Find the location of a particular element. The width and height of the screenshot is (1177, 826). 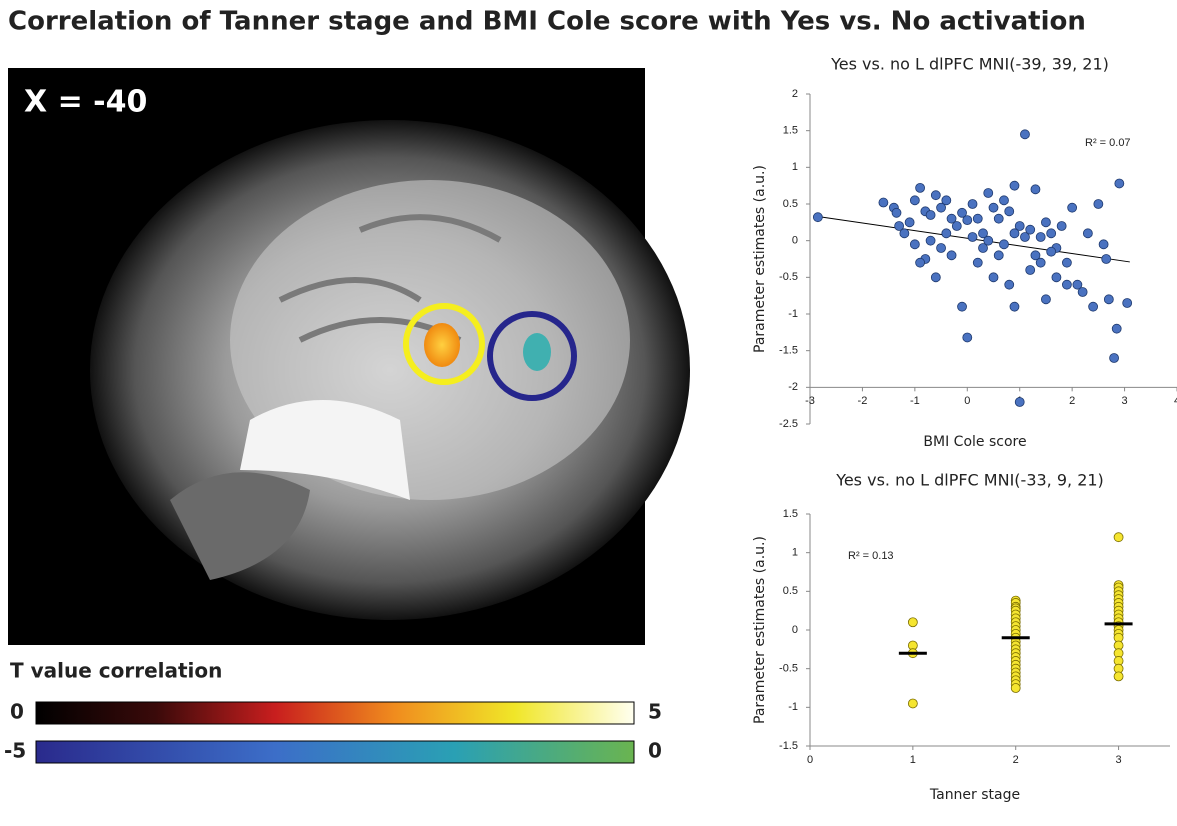

y-tick-label: -2.5 is located at coordinates (788, 424).